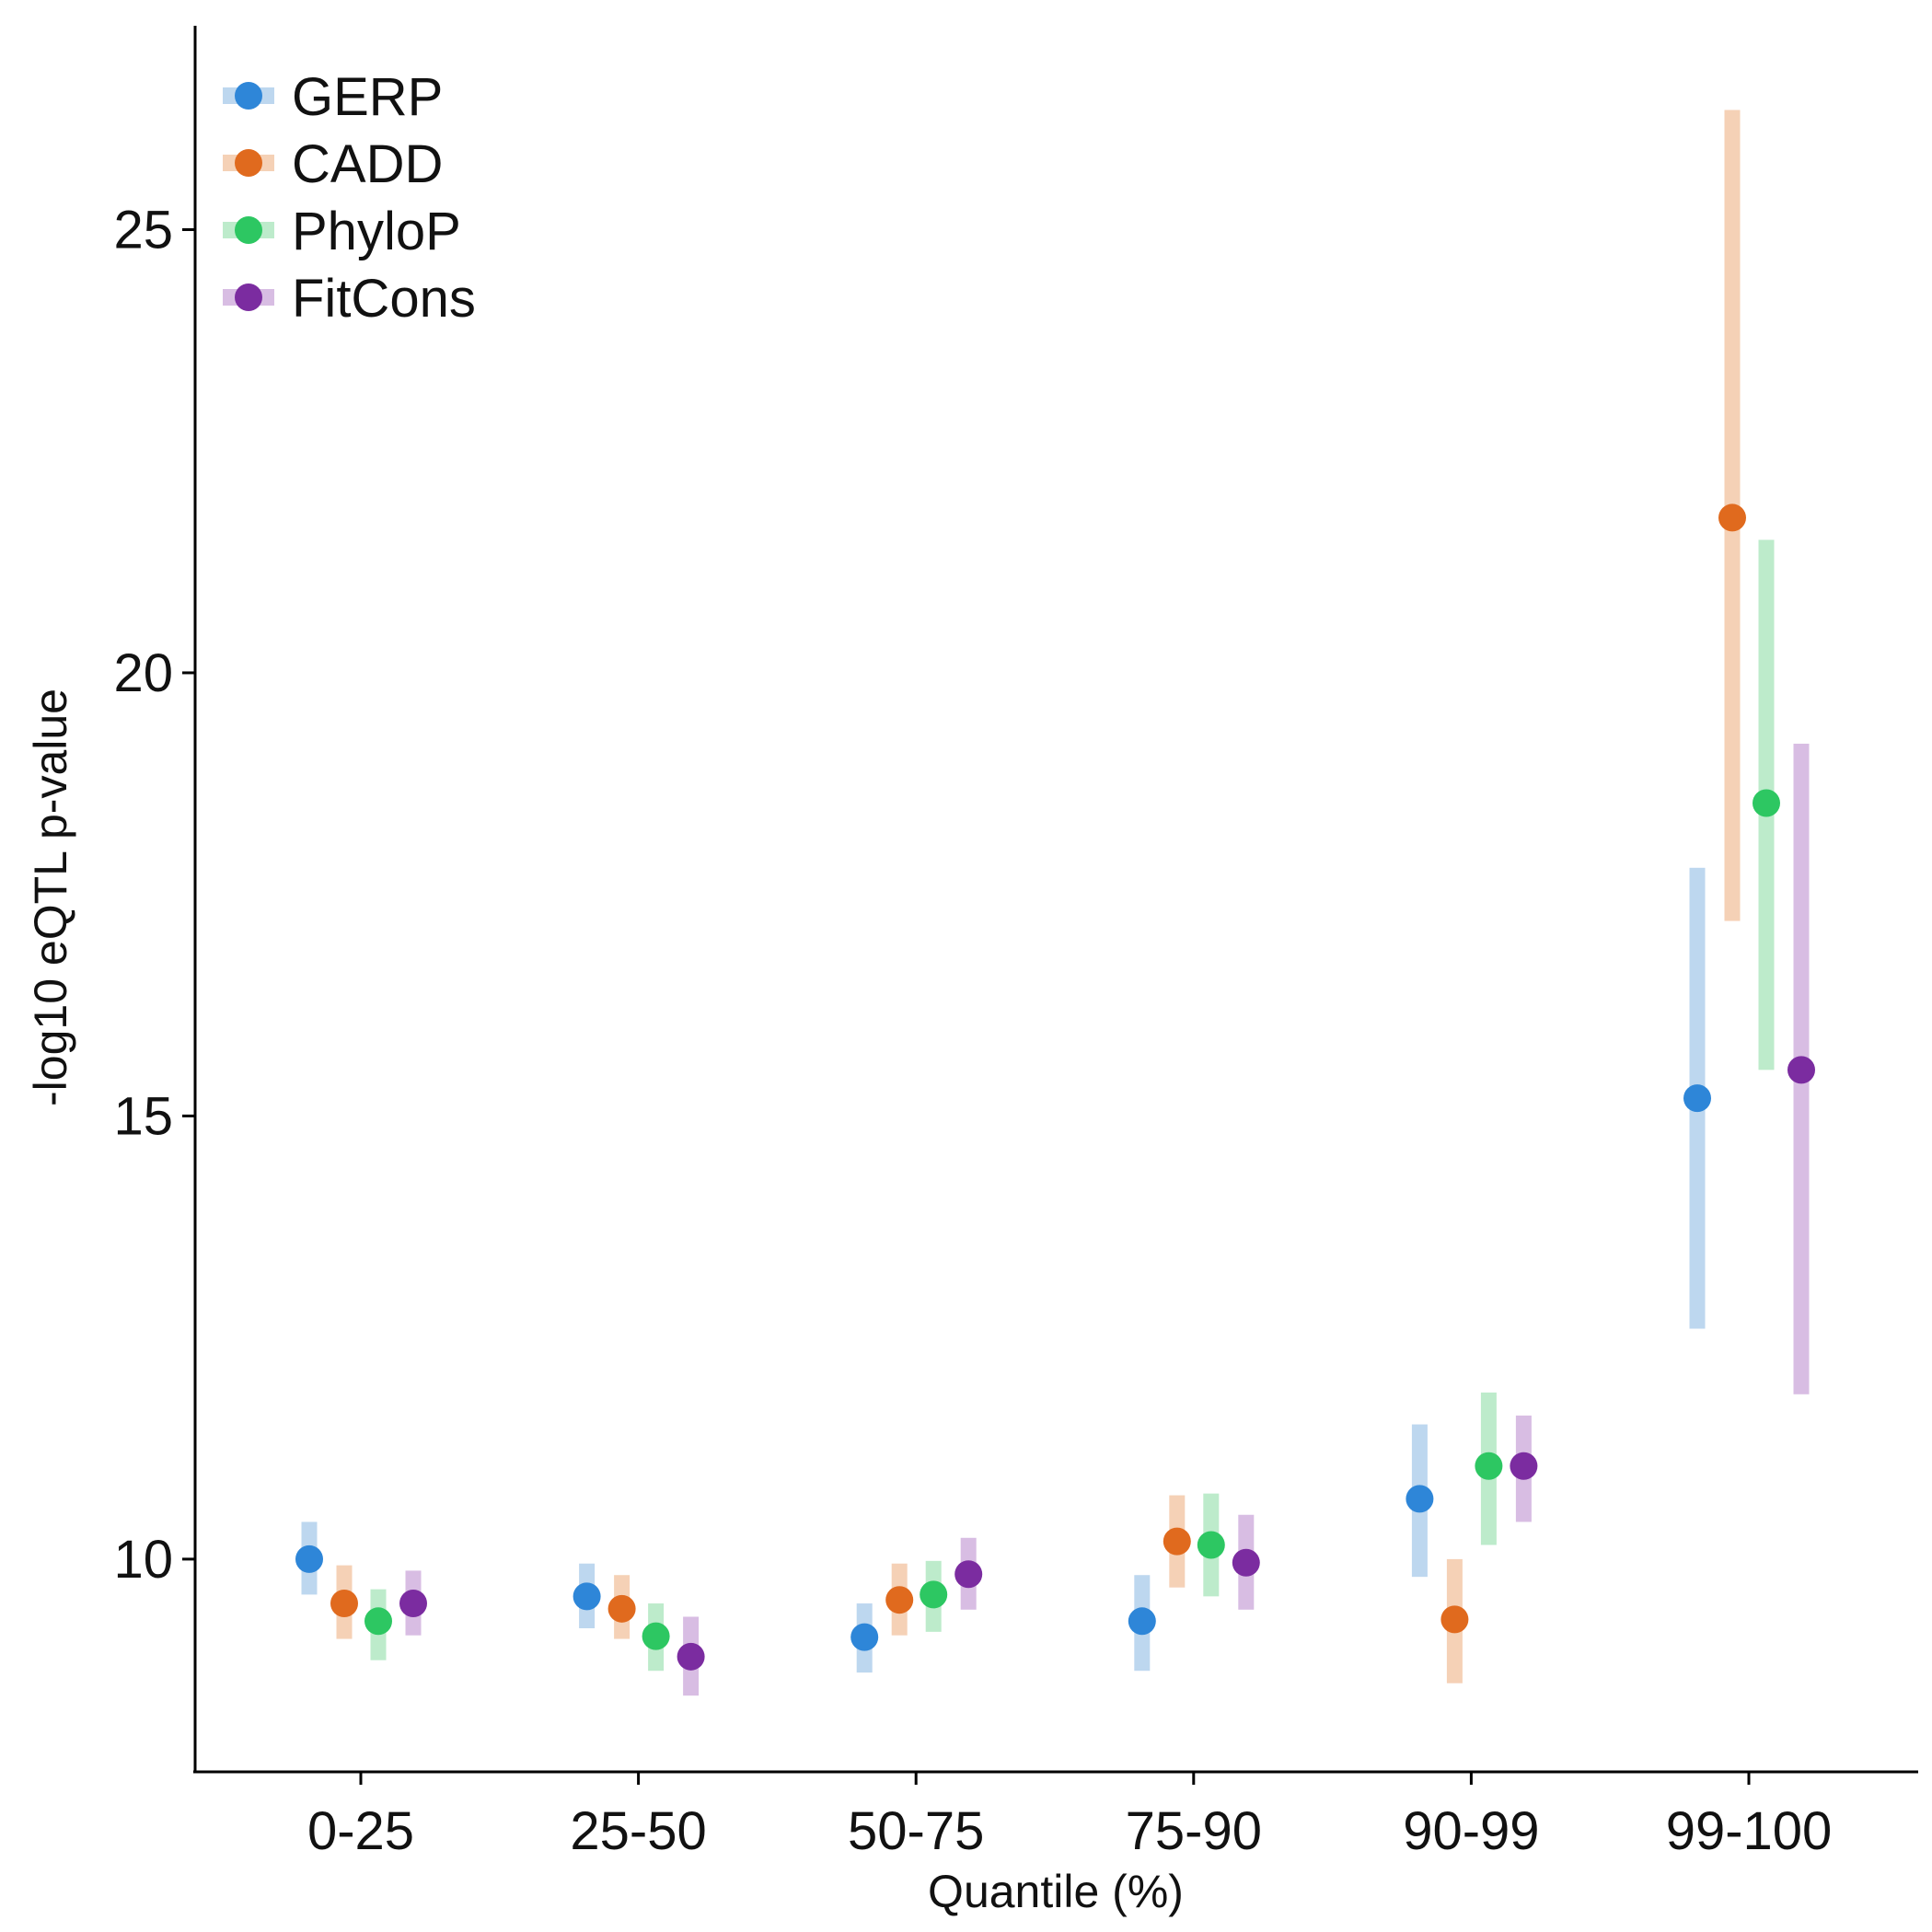 The height and width of the screenshot is (1932, 1932). What do you see at coordinates (248, 163) in the screenshot?
I see `legend-cadd-swatch-dot` at bounding box center [248, 163].